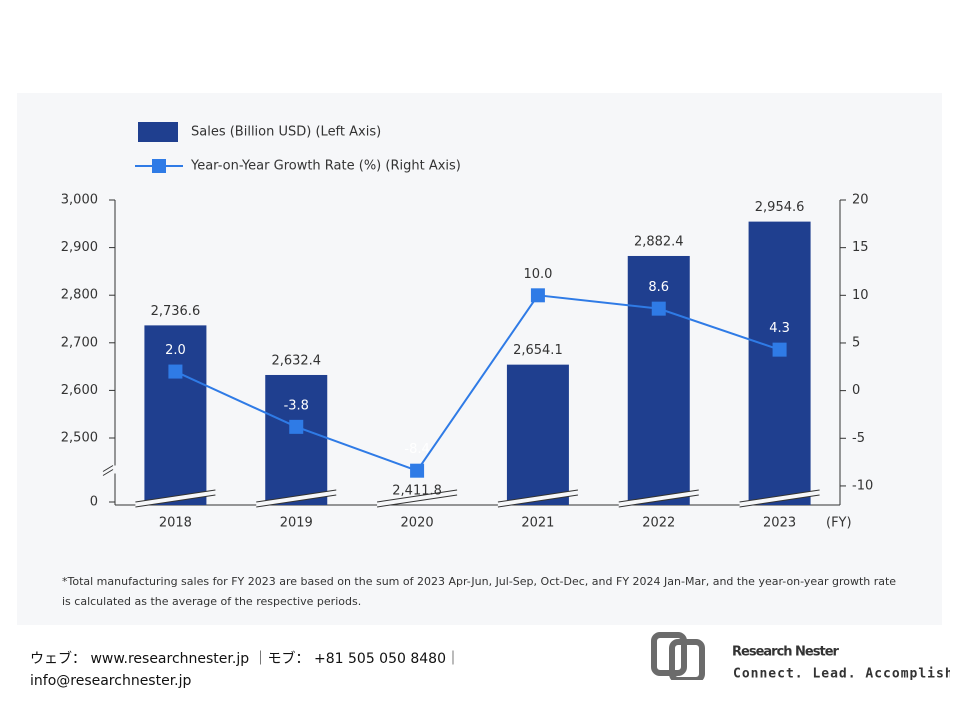  What do you see at coordinates (79, 295) in the screenshot?
I see `y-tick-label: 2,800` at bounding box center [79, 295].